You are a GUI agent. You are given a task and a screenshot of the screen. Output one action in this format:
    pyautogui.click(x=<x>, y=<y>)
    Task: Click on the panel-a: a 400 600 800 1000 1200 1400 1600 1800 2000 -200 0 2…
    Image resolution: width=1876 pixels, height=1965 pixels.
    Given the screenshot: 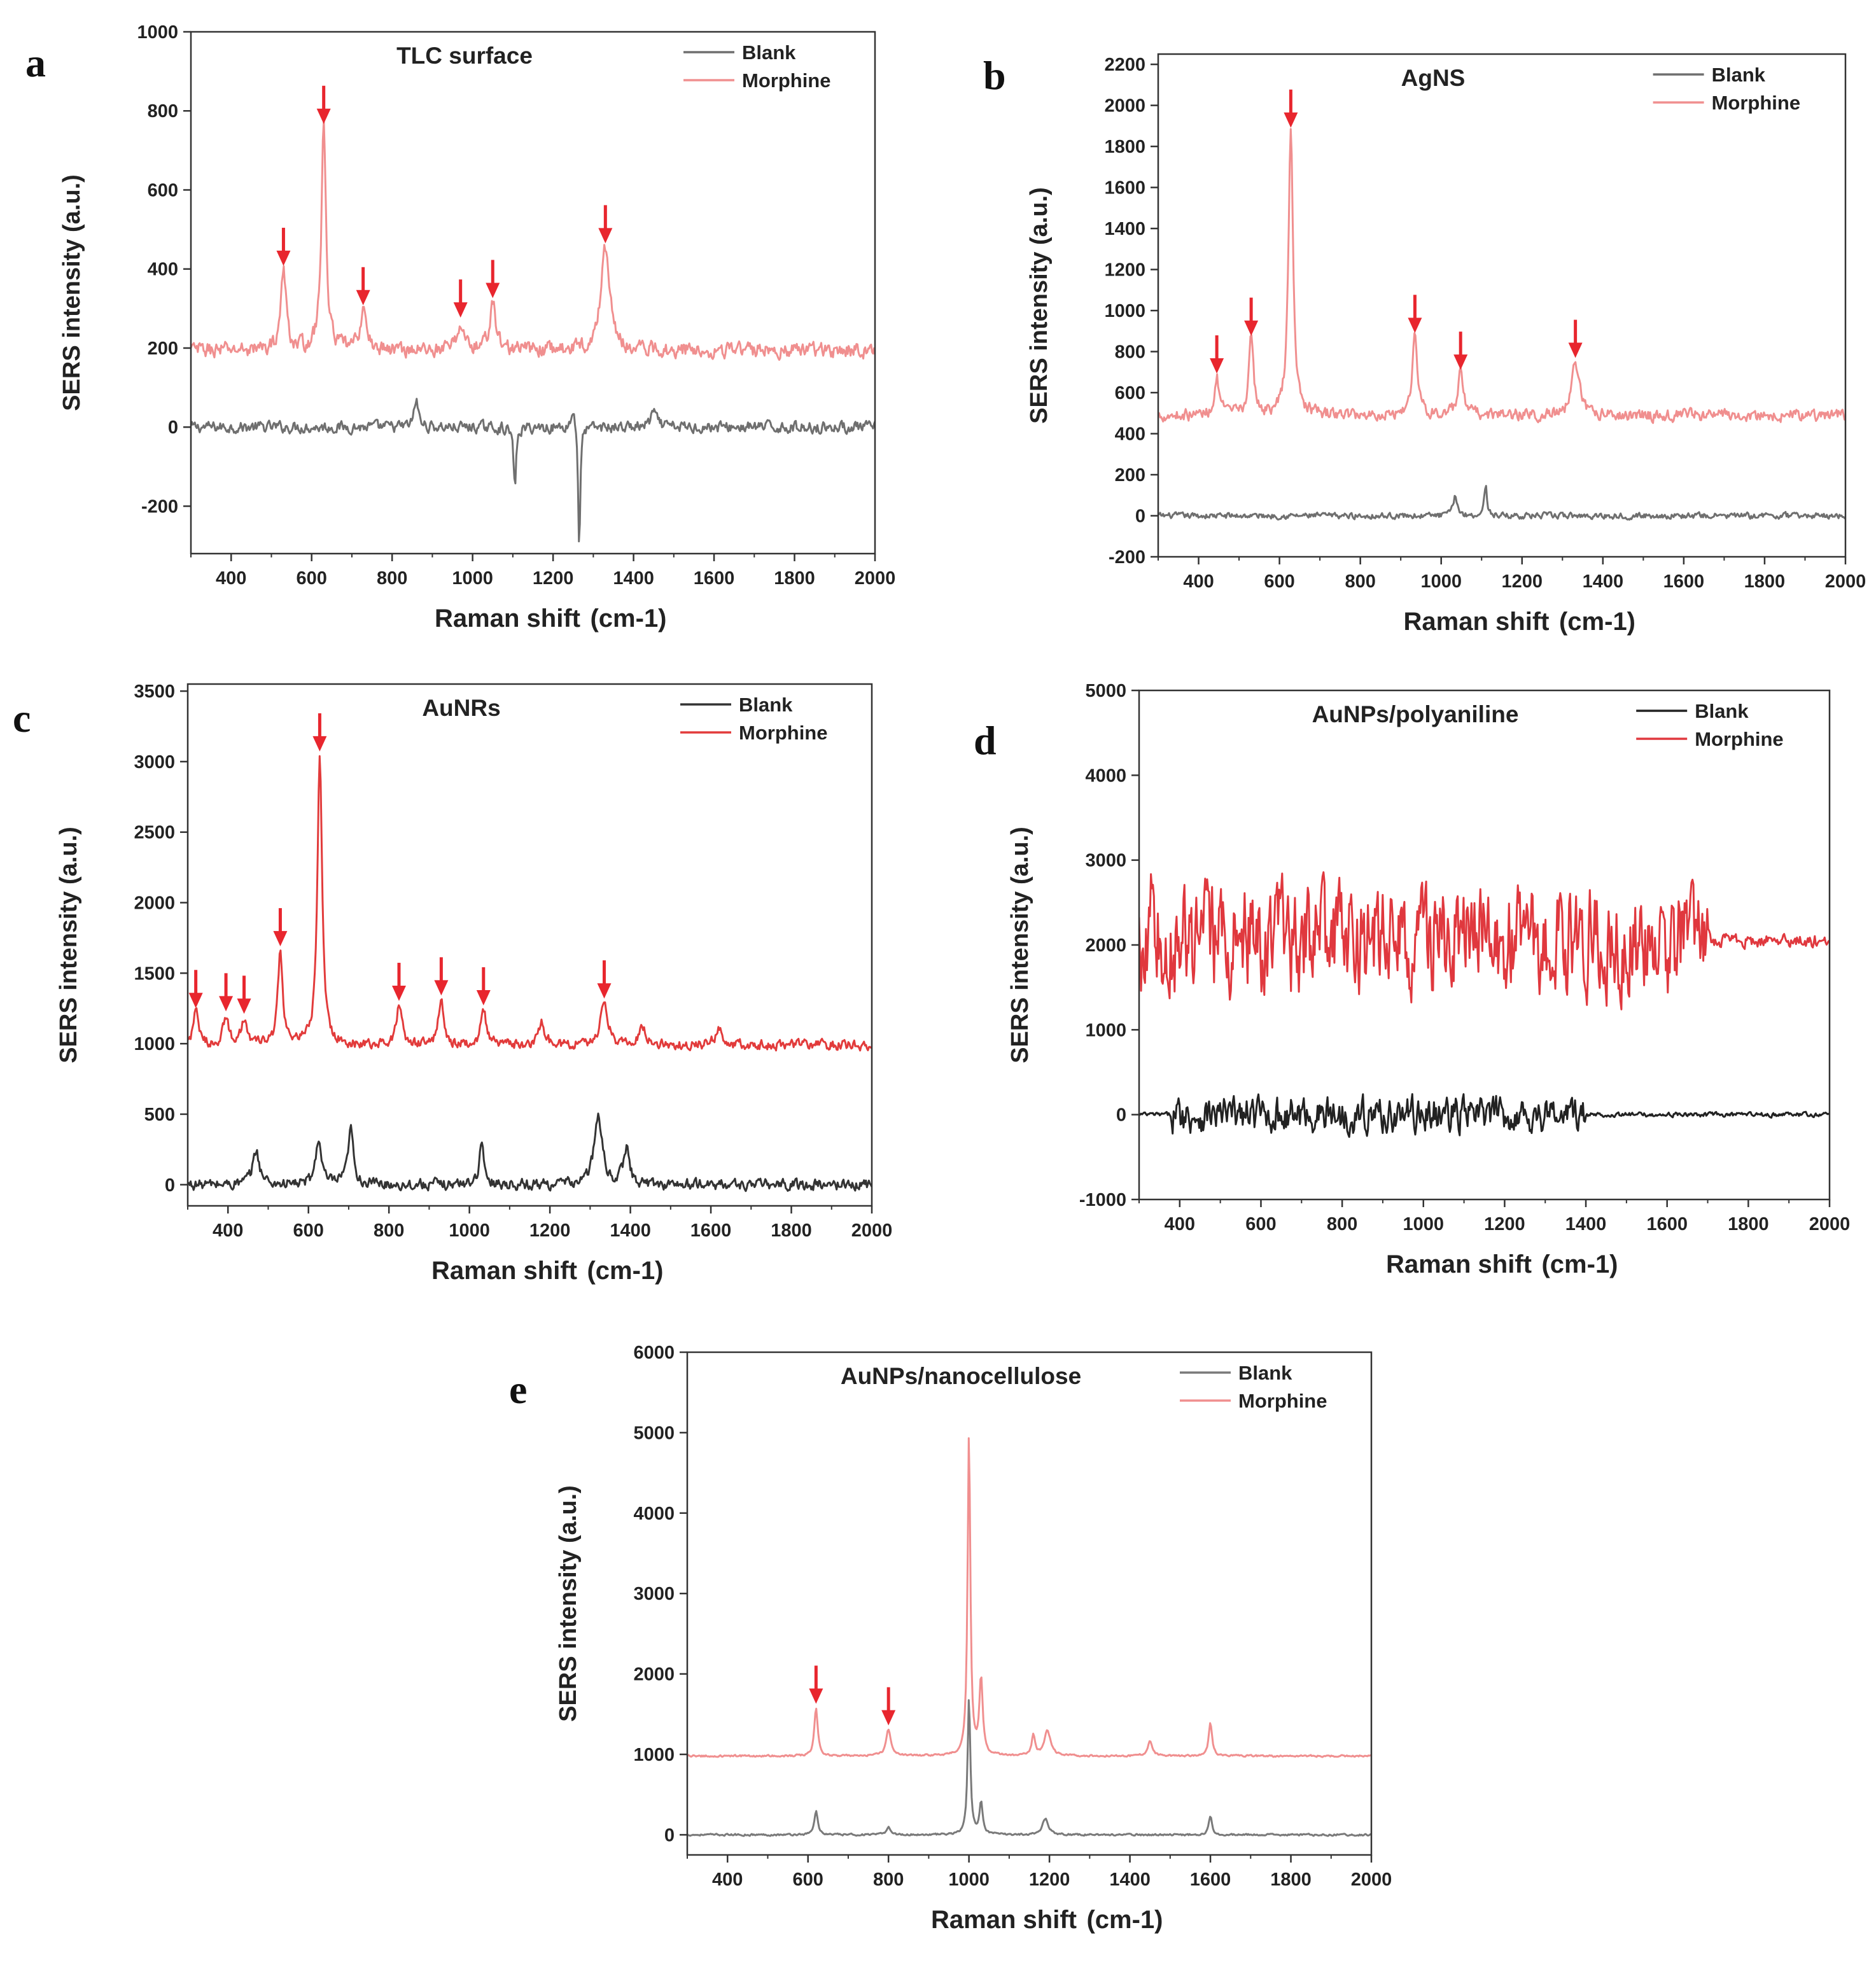 What is the action you would take?
    pyautogui.click(x=460, y=327)
    